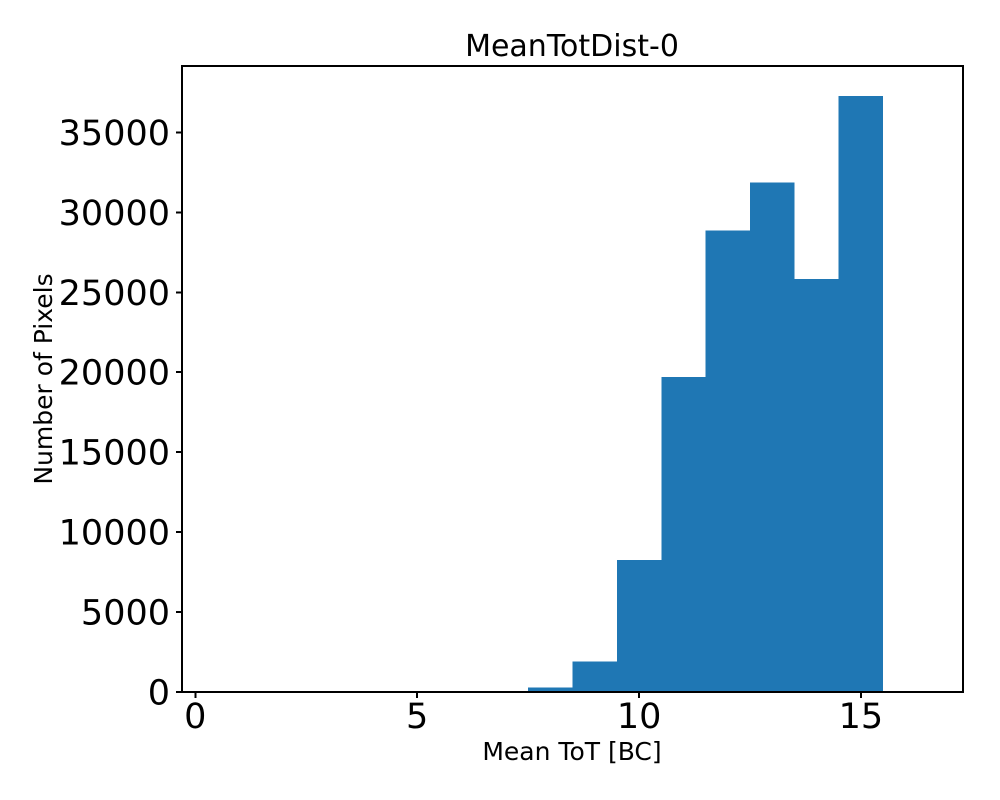  What do you see at coordinates (114, 294) in the screenshot?
I see `y-tick-label: 25000` at bounding box center [114, 294].